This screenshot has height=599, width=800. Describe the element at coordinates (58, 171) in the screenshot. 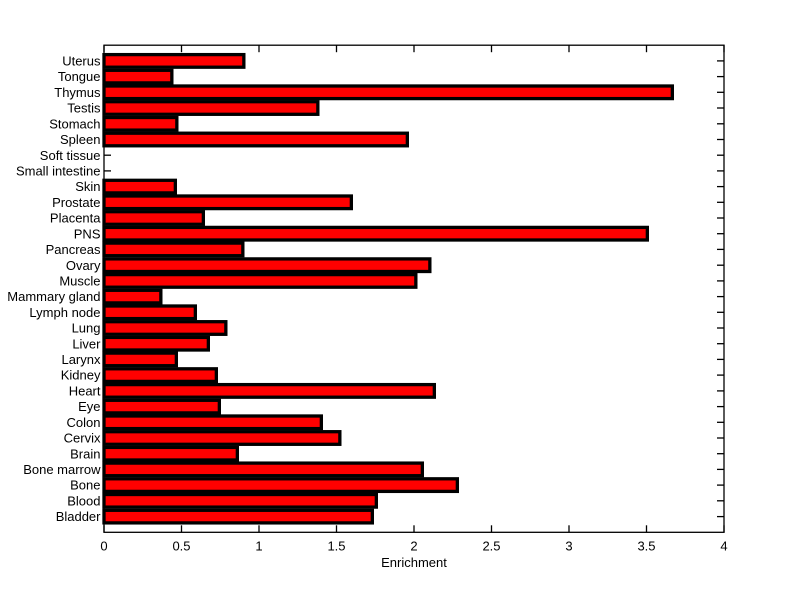

I see `svg-text: Small intestine` at that location.